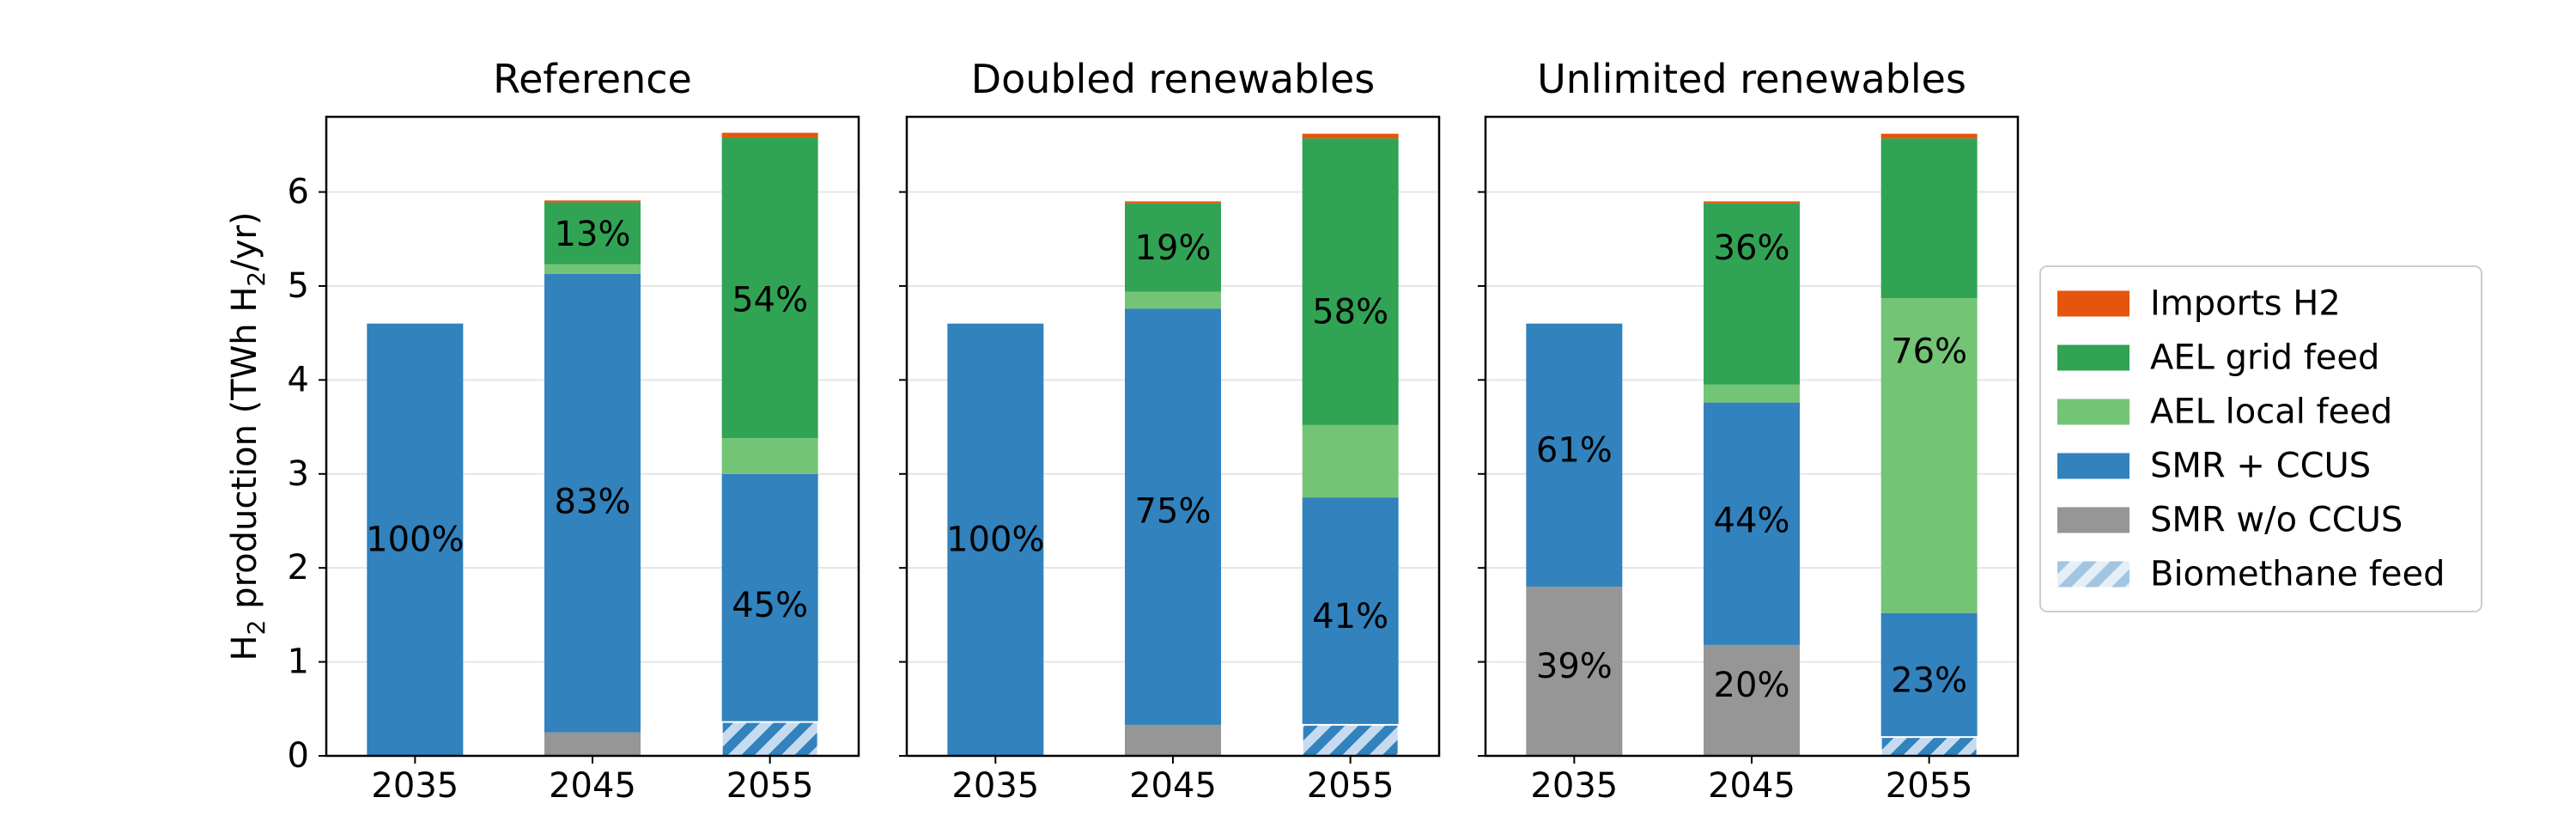  What do you see at coordinates (1752, 685) in the screenshot?
I see `data-label: 20%` at bounding box center [1752, 685].